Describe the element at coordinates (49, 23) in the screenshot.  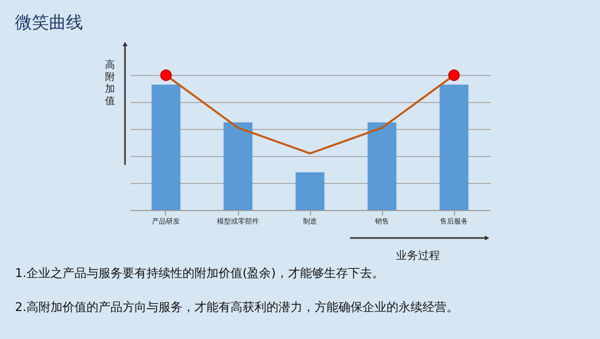
I see `chart-title: 微笑曲线` at that location.